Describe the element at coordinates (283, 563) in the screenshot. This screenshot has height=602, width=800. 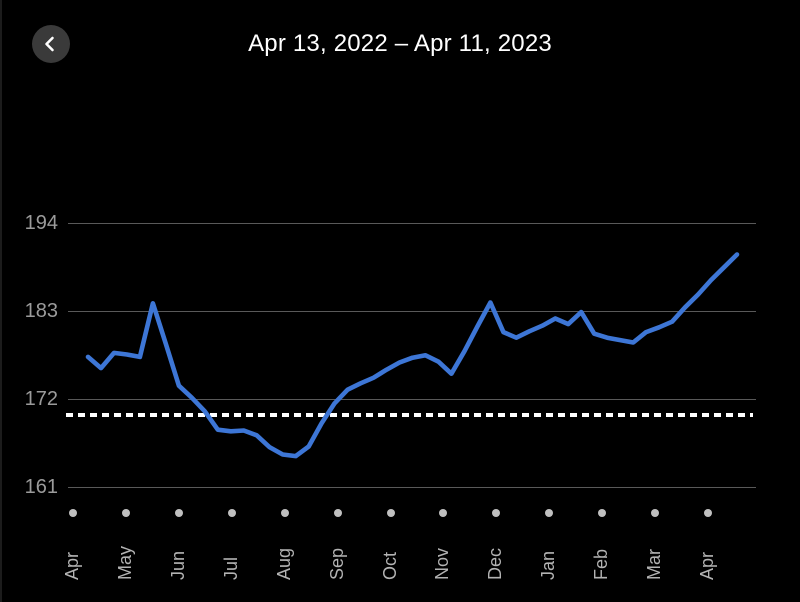
I see `month-label-aug-4: Aug` at that location.